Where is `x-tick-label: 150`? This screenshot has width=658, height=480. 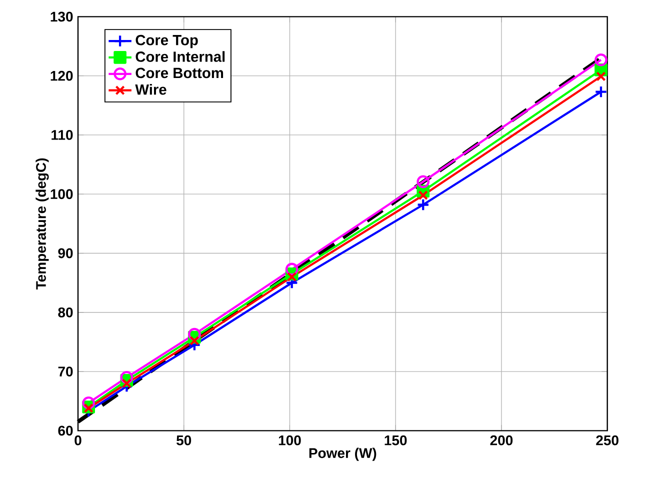
x-tick-label: 150 is located at coordinates (395, 440).